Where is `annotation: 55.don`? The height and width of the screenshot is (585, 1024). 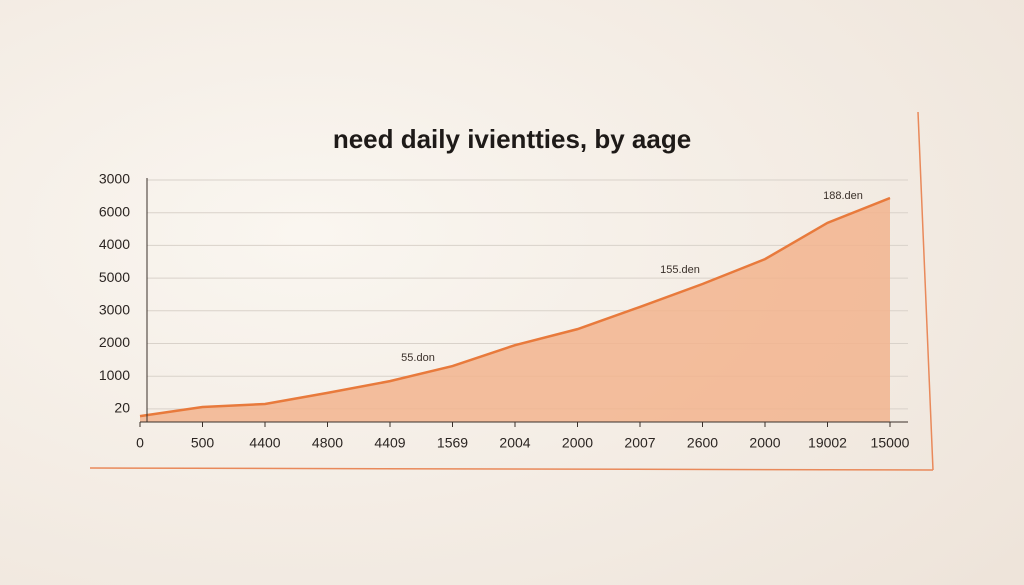 annotation: 55.don is located at coordinates (418, 358).